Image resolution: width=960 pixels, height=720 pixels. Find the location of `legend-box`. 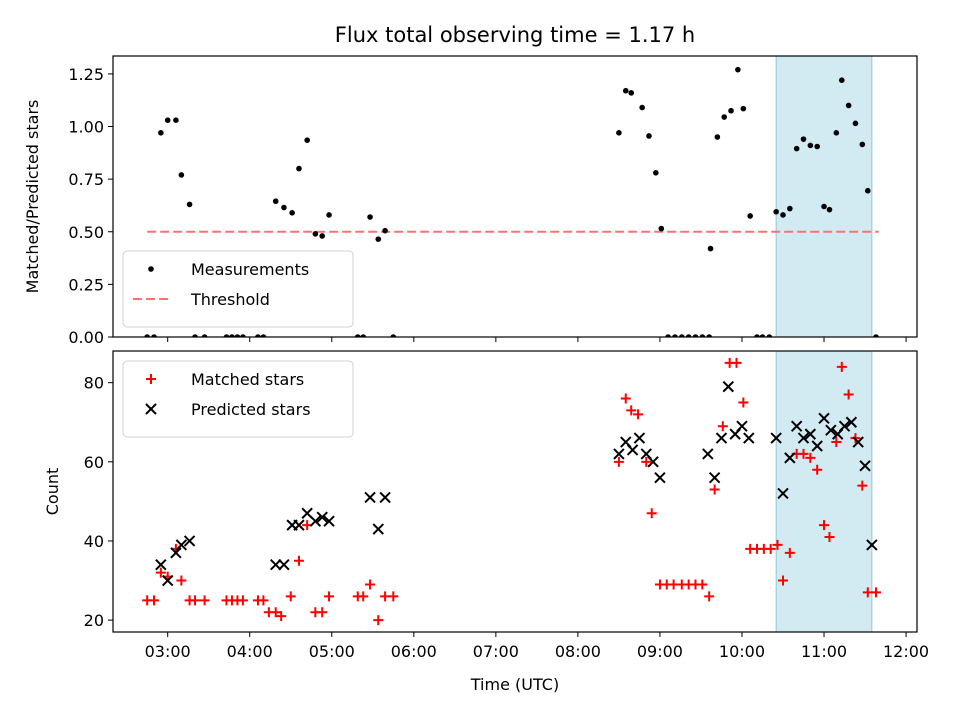

legend-box is located at coordinates (238, 289).